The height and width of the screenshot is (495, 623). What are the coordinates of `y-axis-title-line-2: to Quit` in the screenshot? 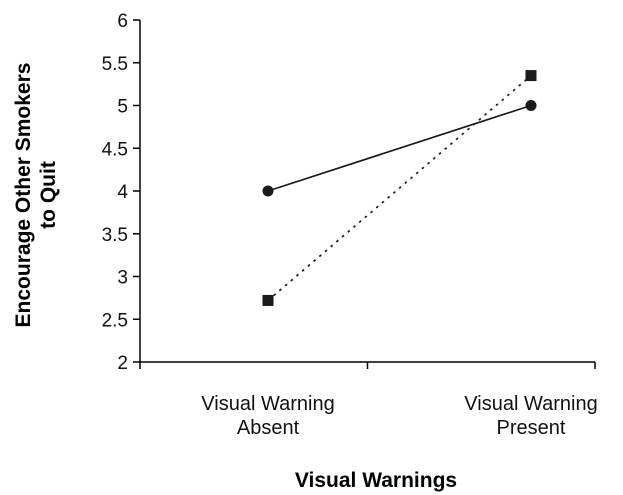 It's located at (48, 195).